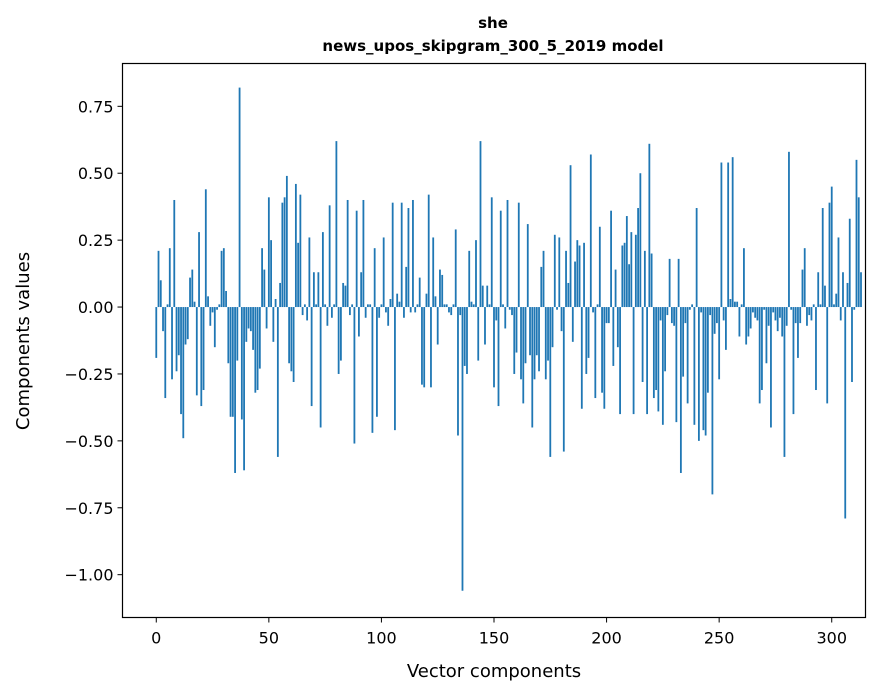 This screenshot has height=696, width=880. Describe the element at coordinates (494, 671) in the screenshot. I see `x-axis-label: Vector components` at that location.